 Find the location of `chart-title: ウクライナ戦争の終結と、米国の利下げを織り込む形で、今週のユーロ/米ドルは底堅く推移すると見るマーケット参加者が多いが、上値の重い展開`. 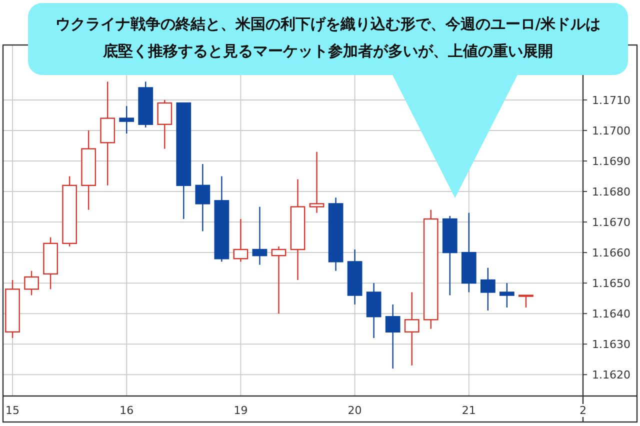

chart-title: ウクライナ戦争の終結と、米国の利下げを織り込む形で、今週のユーロ/米ドルは底堅く推移すると見るマーケット参加者が多いが、上値の重い展開 is located at coordinates (328, 37).